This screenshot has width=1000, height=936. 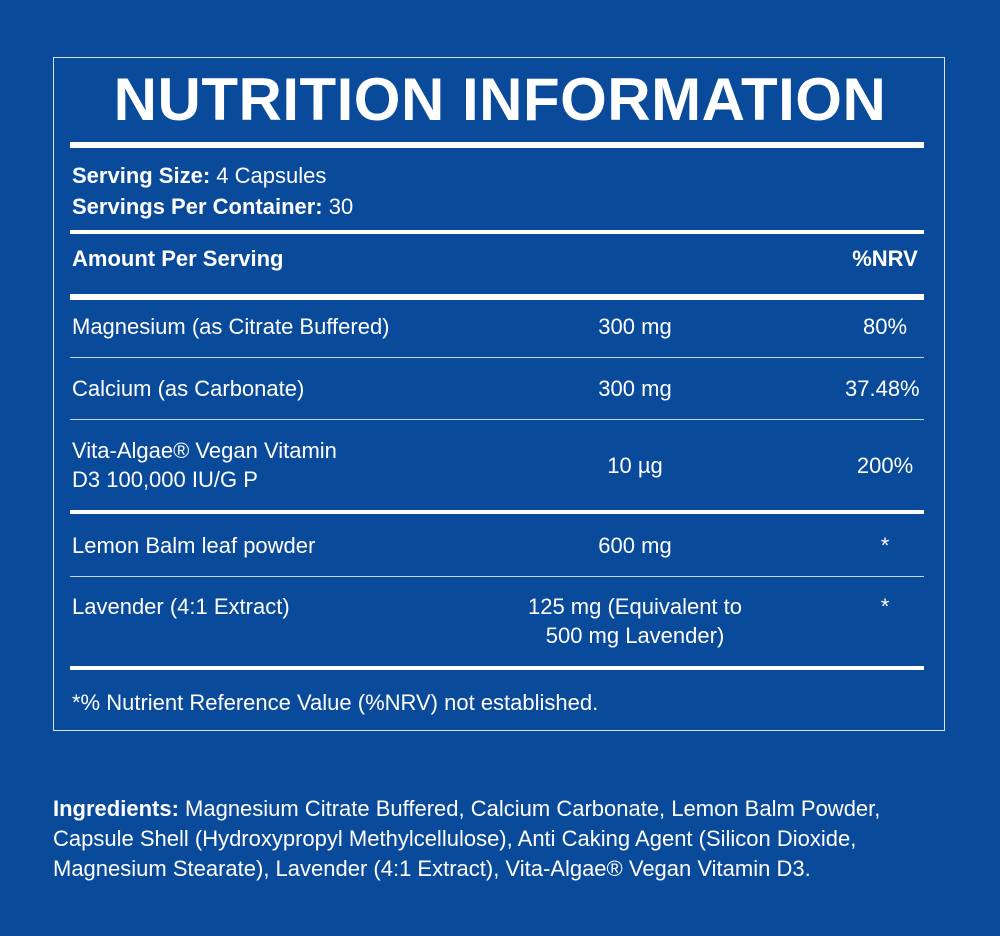 What do you see at coordinates (885, 465) in the screenshot?
I see `nutrient-nrv: 200%` at bounding box center [885, 465].